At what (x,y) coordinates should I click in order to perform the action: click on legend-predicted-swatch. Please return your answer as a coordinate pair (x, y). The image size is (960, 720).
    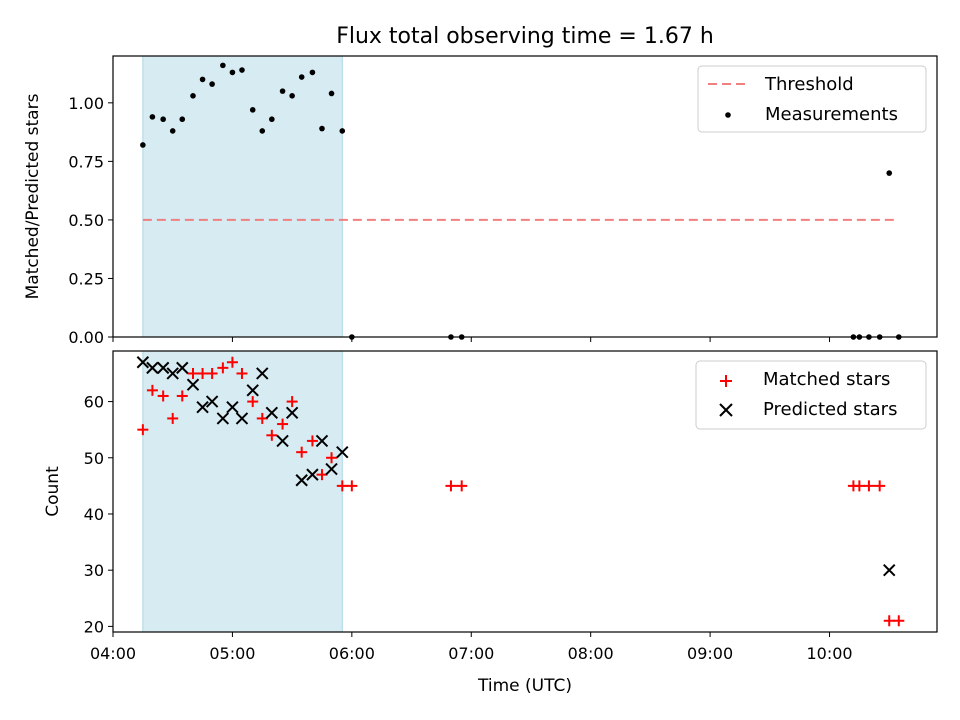
    Looking at the image, I should click on (726, 410).